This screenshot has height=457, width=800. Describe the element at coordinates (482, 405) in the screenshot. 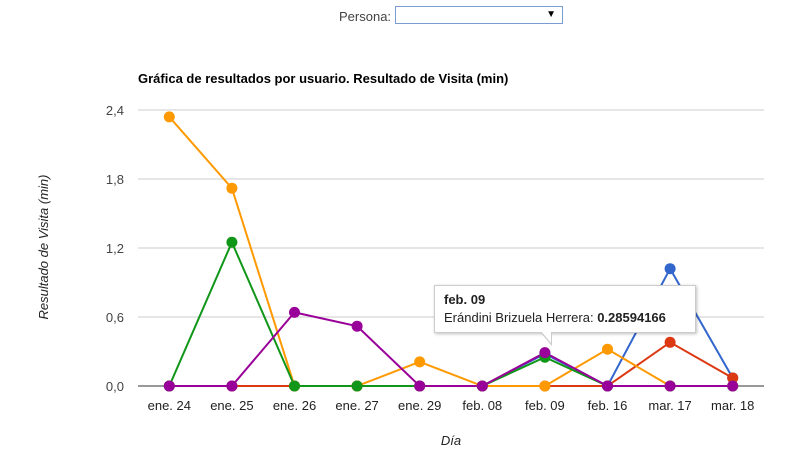

I see `x-tick-label: feb. 08` at that location.